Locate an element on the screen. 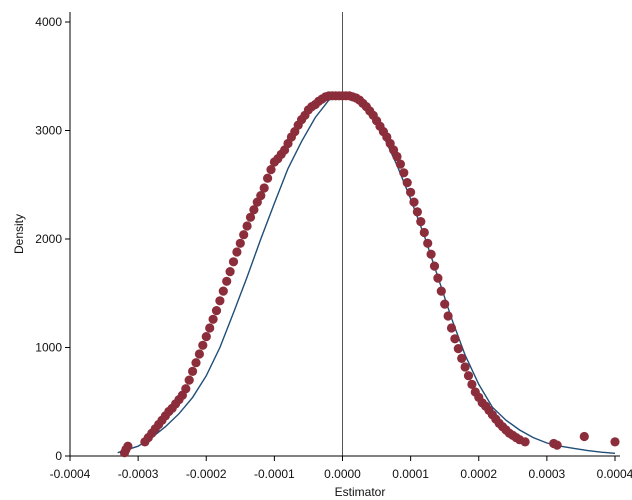  x-tick-label: 0.0001 is located at coordinates (410, 474).